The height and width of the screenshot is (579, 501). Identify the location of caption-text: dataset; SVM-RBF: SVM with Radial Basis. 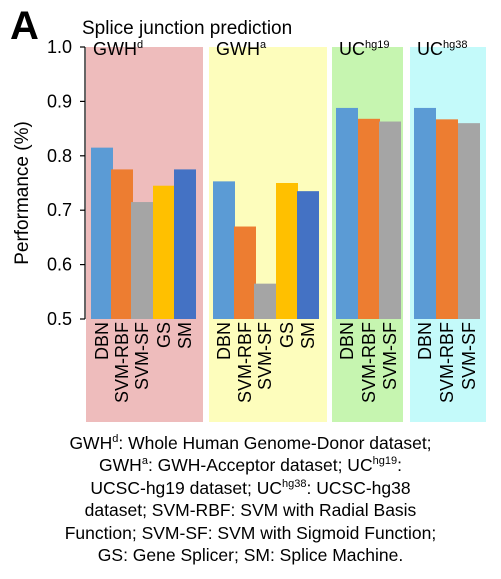
(250, 510).